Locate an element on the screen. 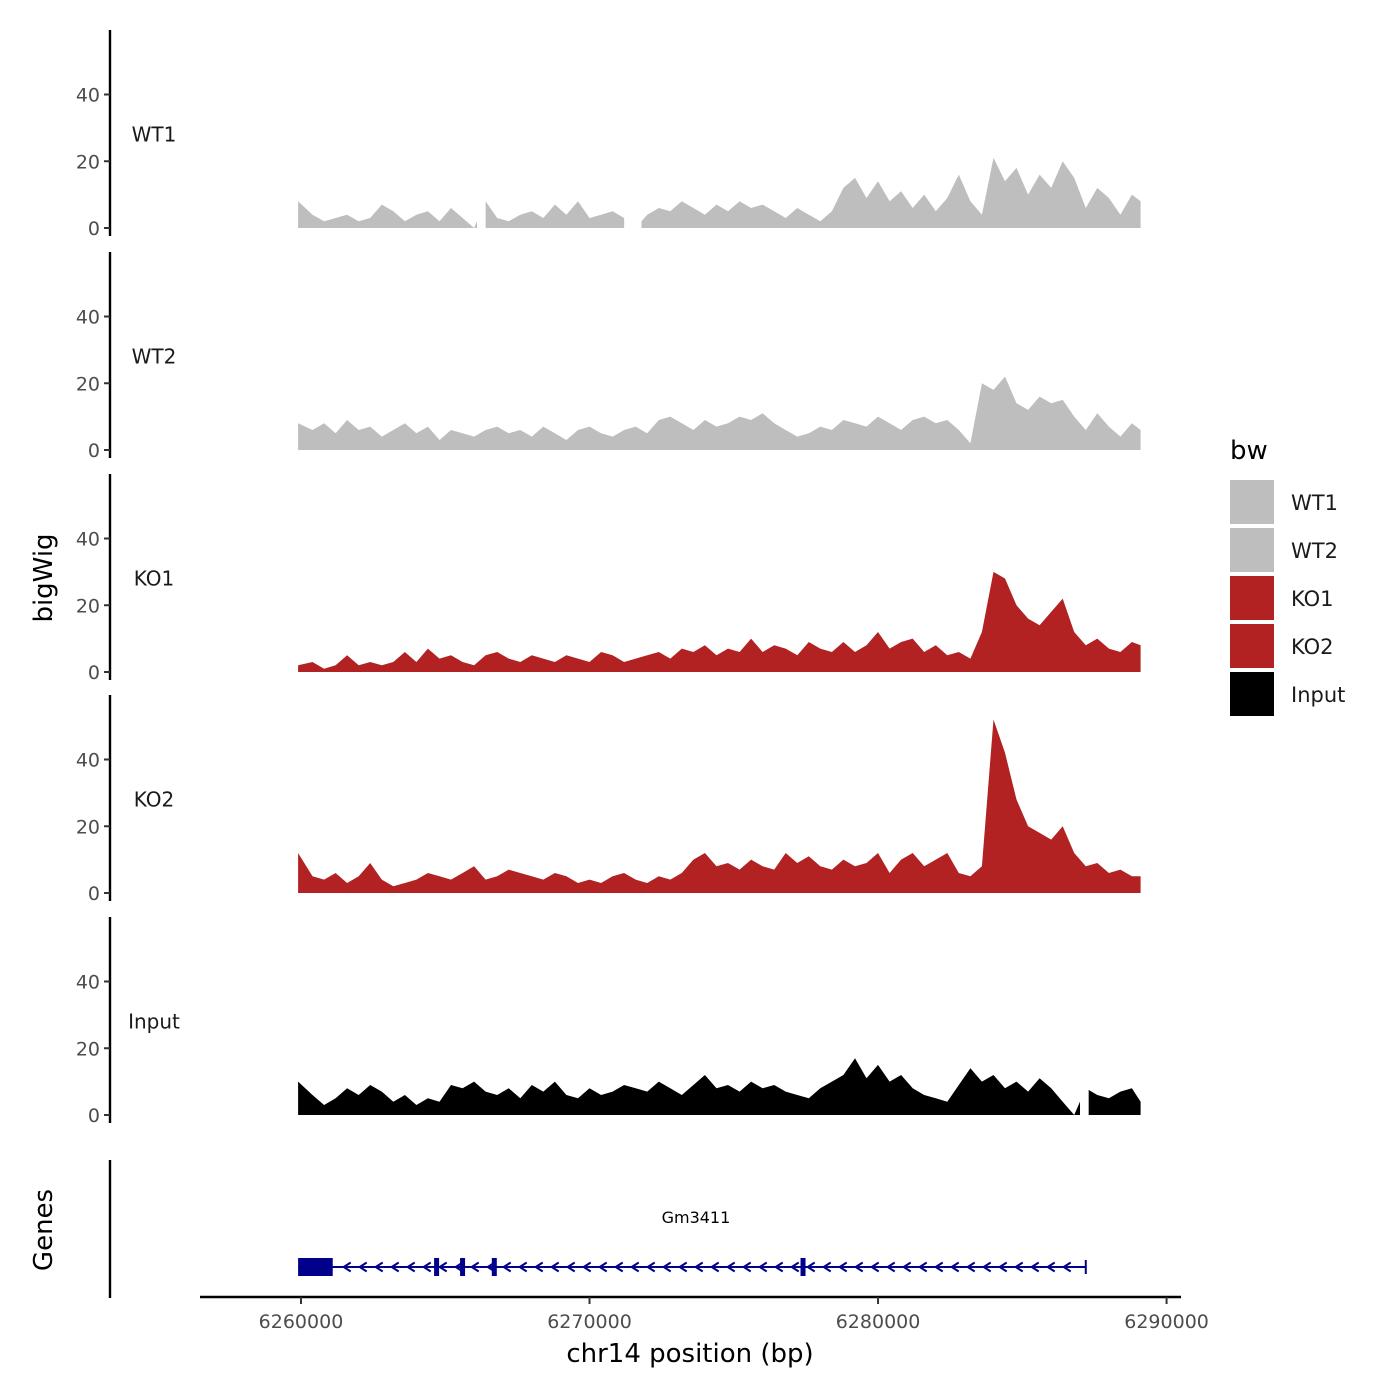 This screenshot has width=1400, height=1400. legend-label: KO1 is located at coordinates (1312, 599).